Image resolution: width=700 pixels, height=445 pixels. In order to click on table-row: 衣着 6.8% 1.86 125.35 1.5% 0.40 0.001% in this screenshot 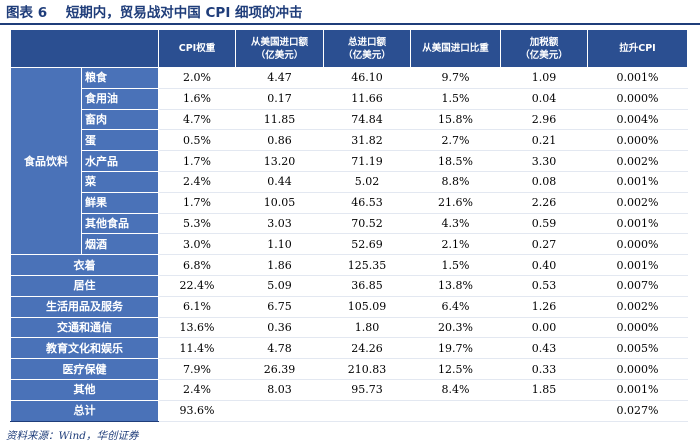, I will do `click(349, 265)`.